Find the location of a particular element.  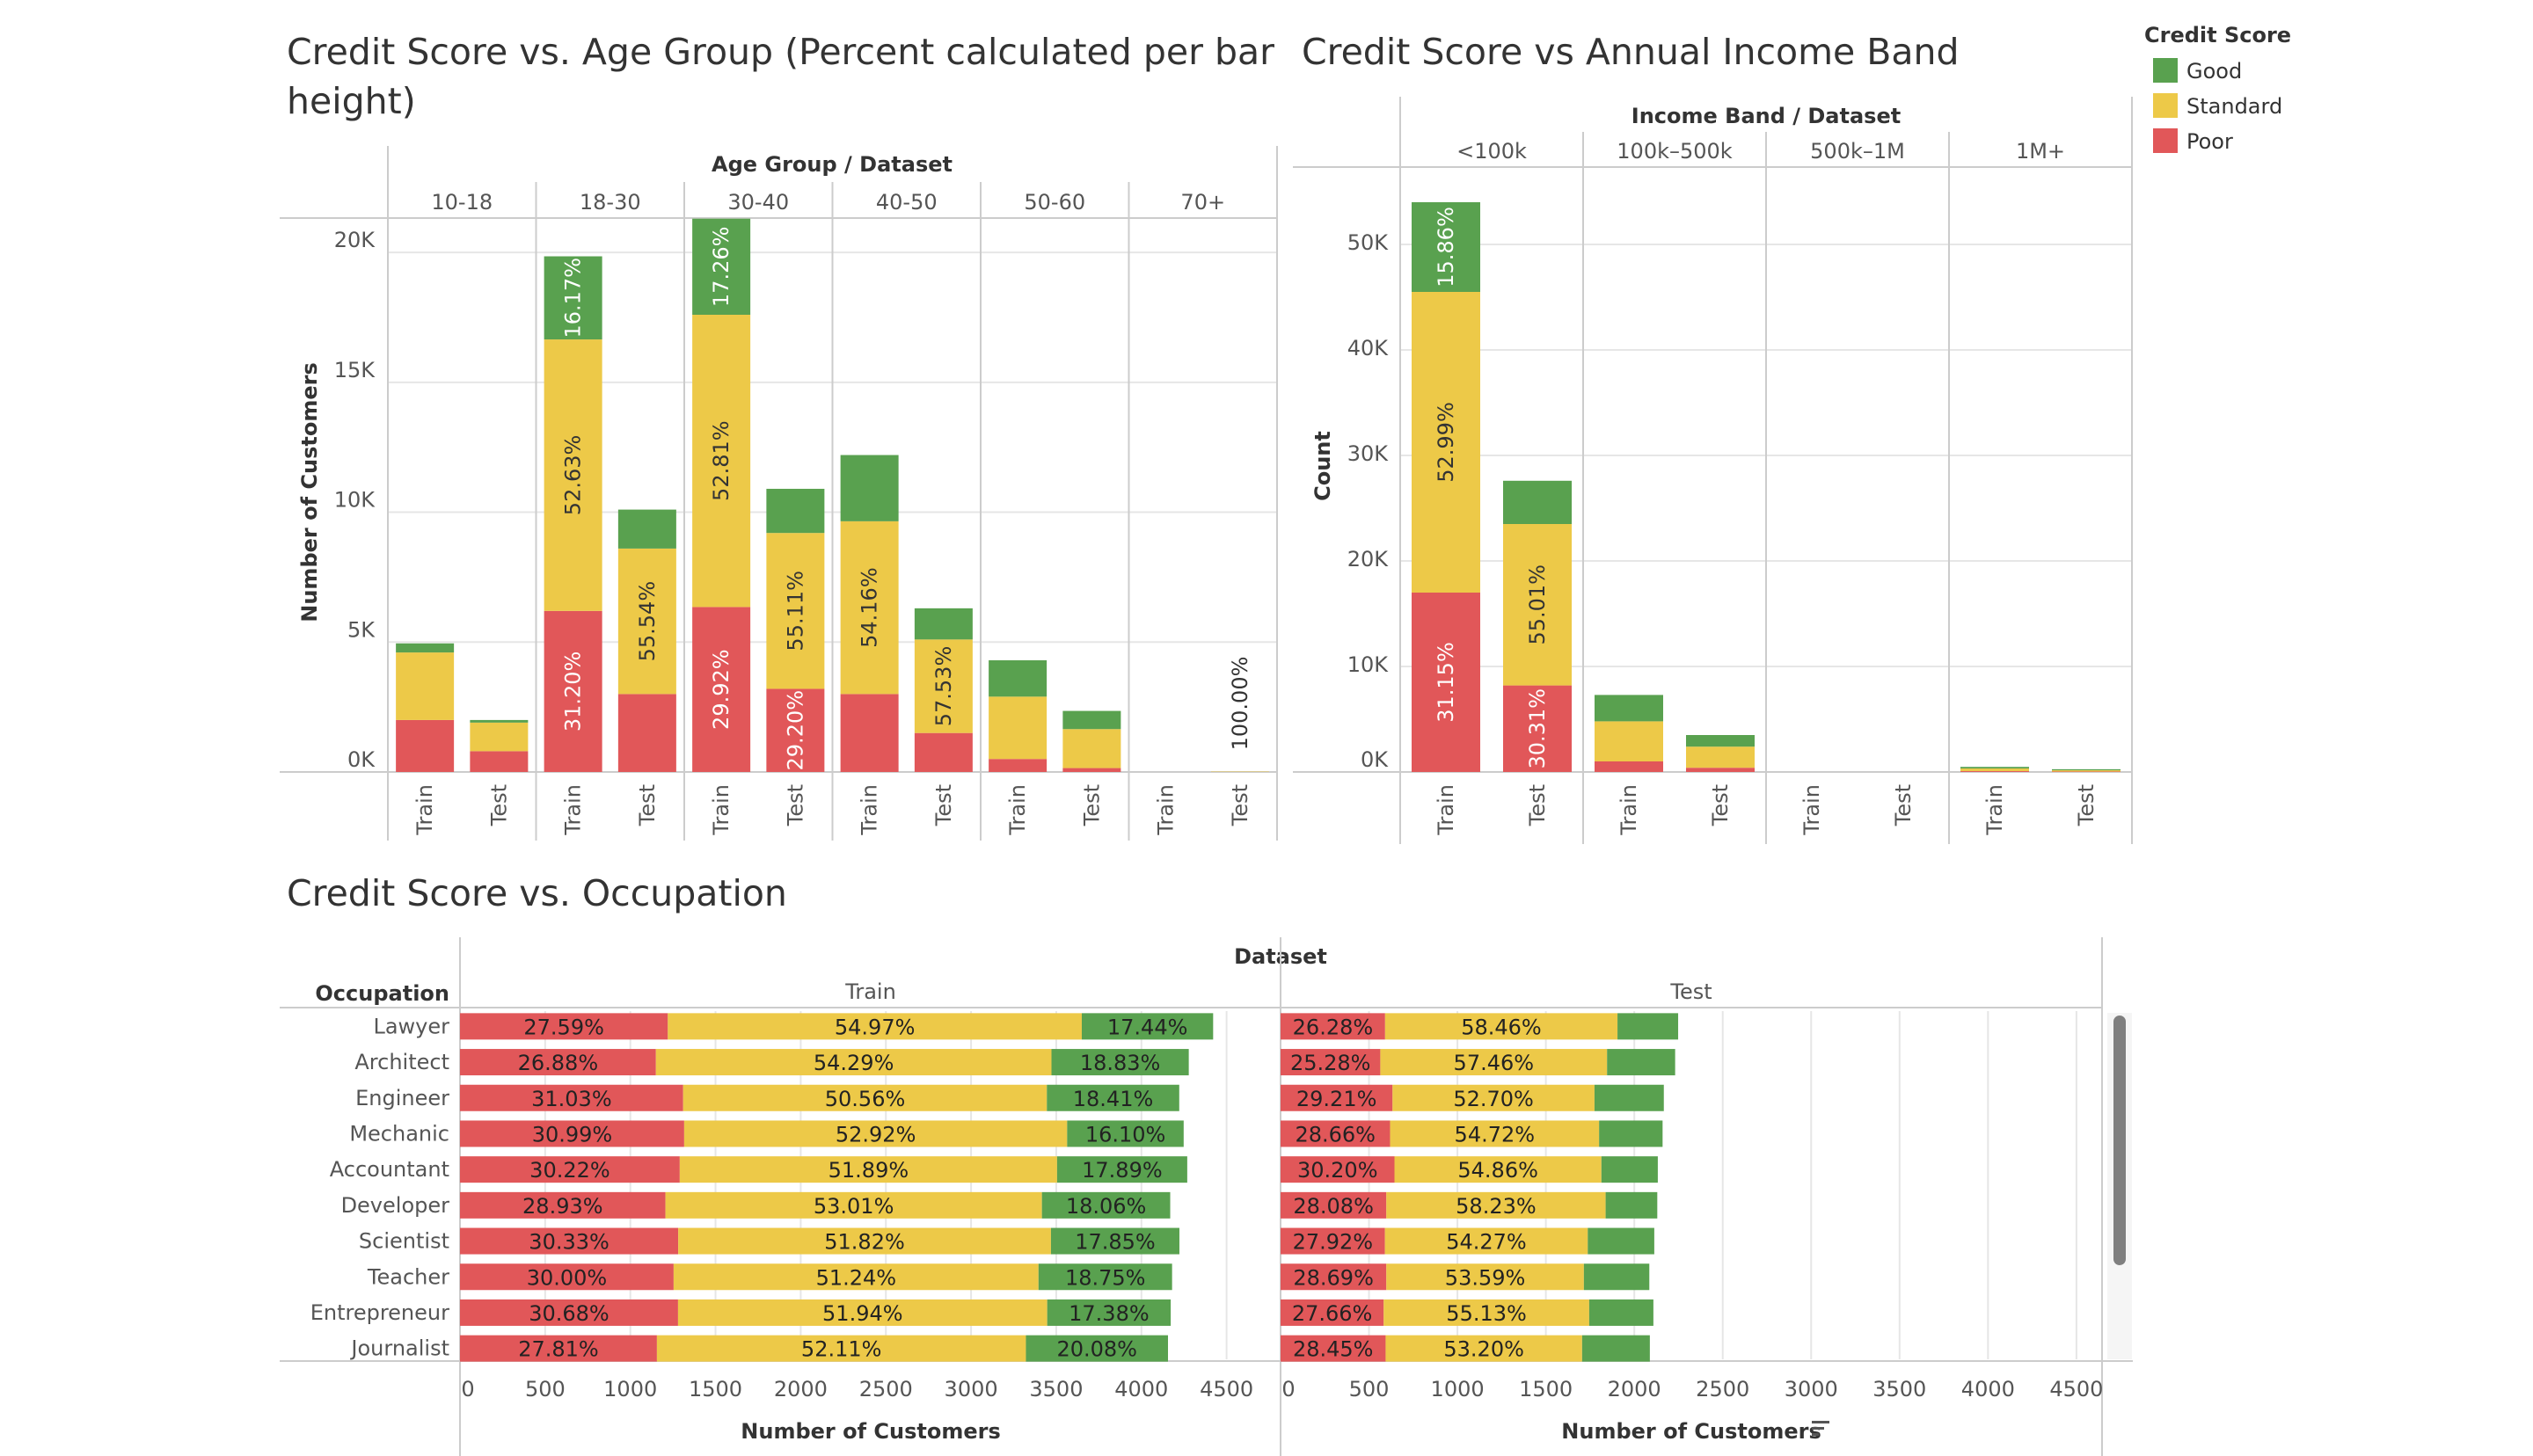

legend-swatch-good is located at coordinates (2165, 70).